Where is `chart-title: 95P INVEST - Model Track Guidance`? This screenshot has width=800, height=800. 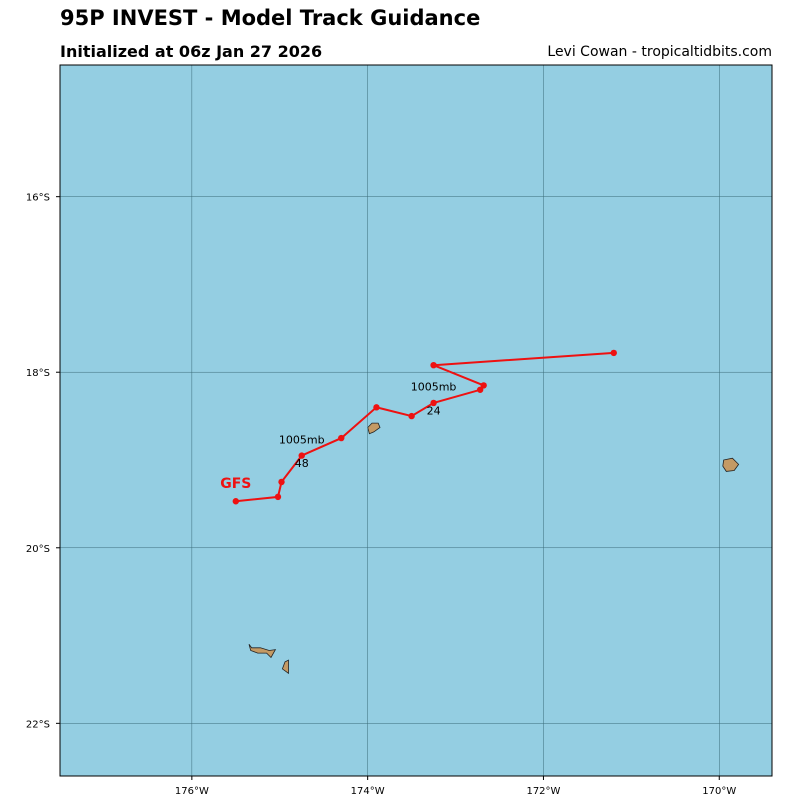
chart-title: 95P INVEST - Model Track Guidance is located at coordinates (270, 18).